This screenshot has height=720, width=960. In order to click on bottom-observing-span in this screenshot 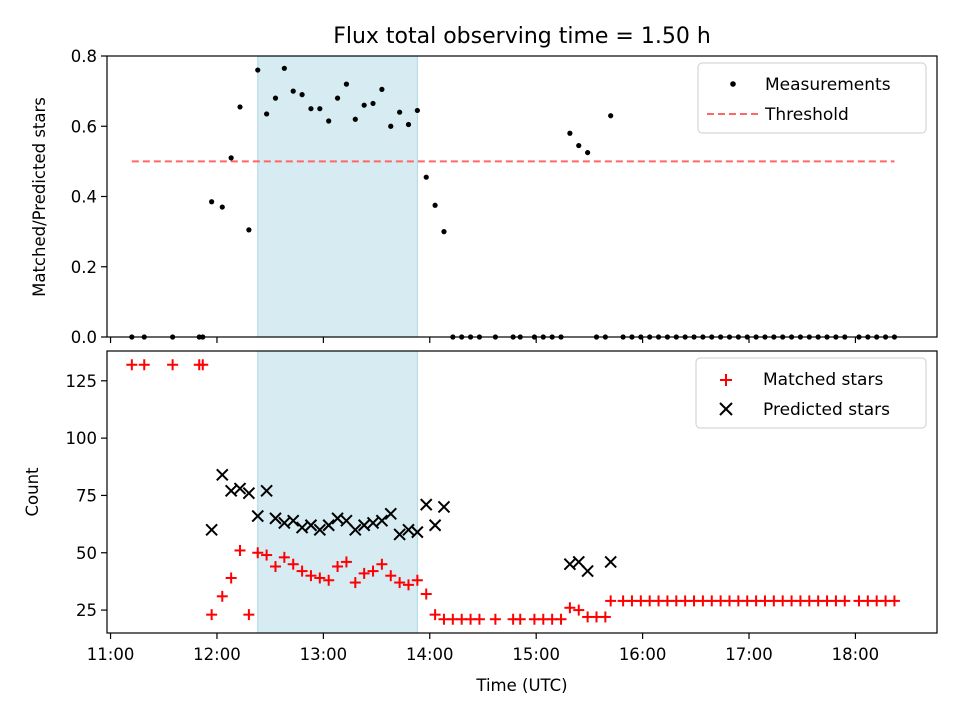, I will do `click(337, 492)`.